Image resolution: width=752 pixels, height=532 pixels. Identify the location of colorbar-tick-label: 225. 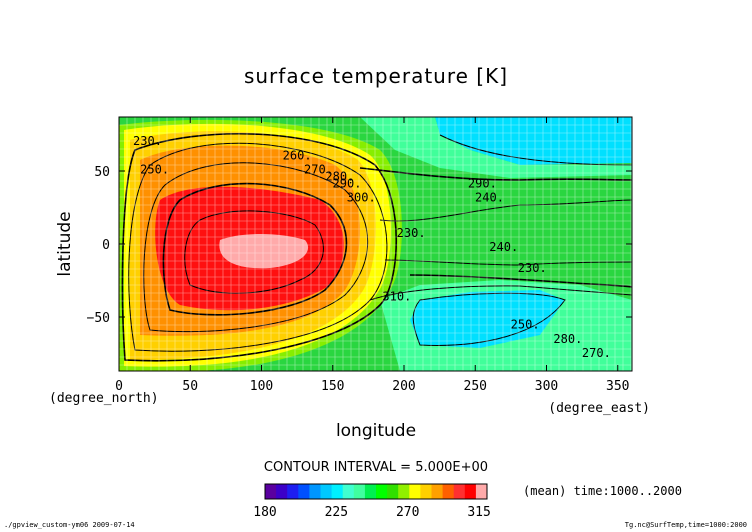
(336, 512).